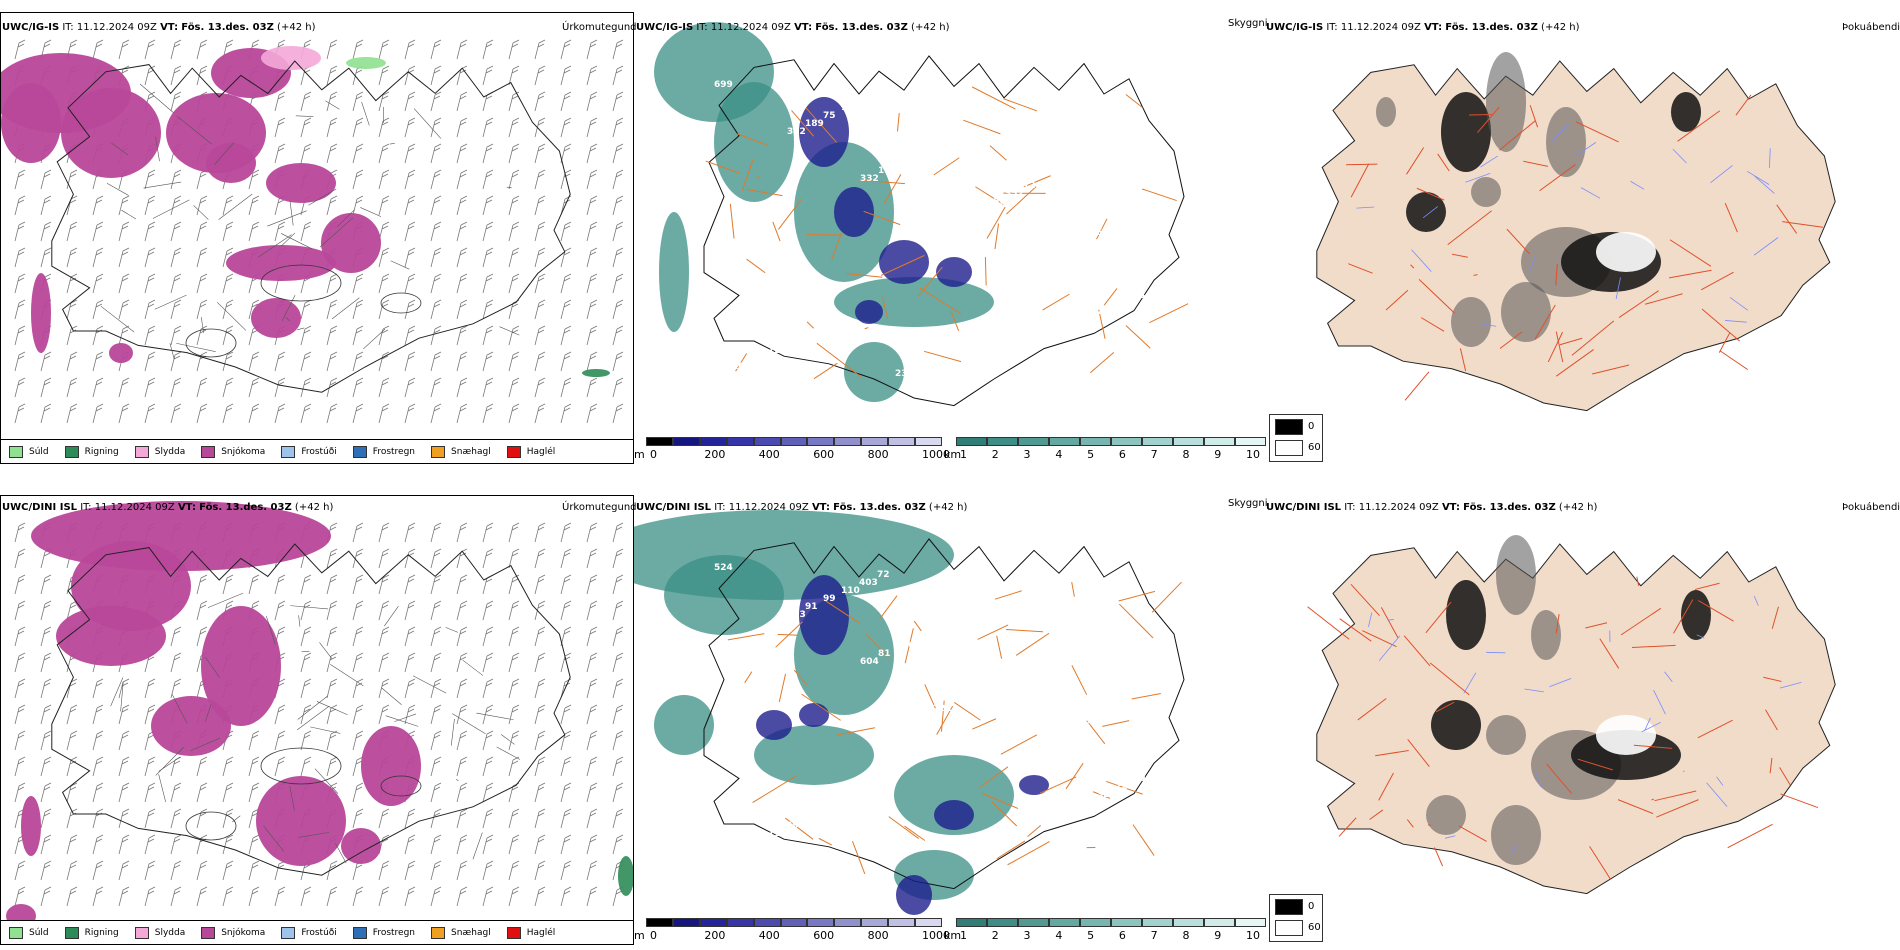  Describe the element at coordinates (40, 507) in the screenshot. I see `model-name: UWC/DINI ISL` at that location.